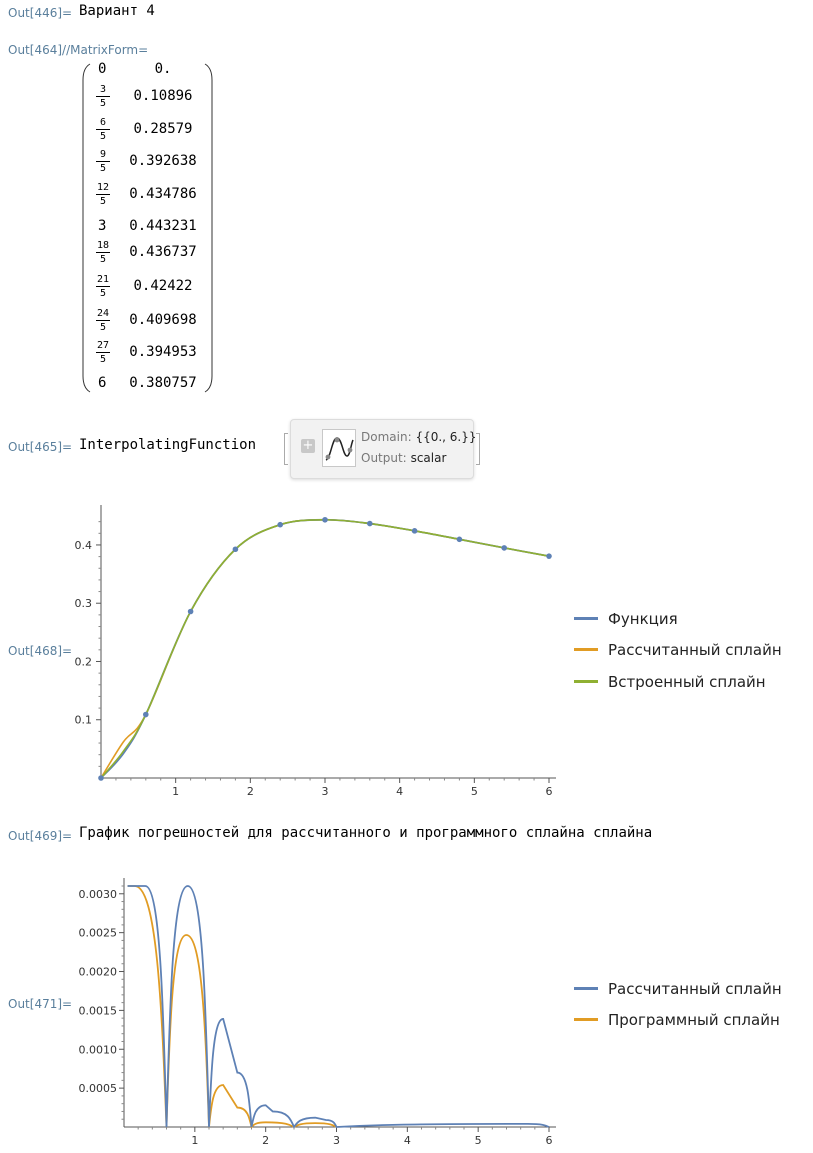  Describe the element at coordinates (84, 720) in the screenshot. I see `y-tick-label: 0.1` at that location.